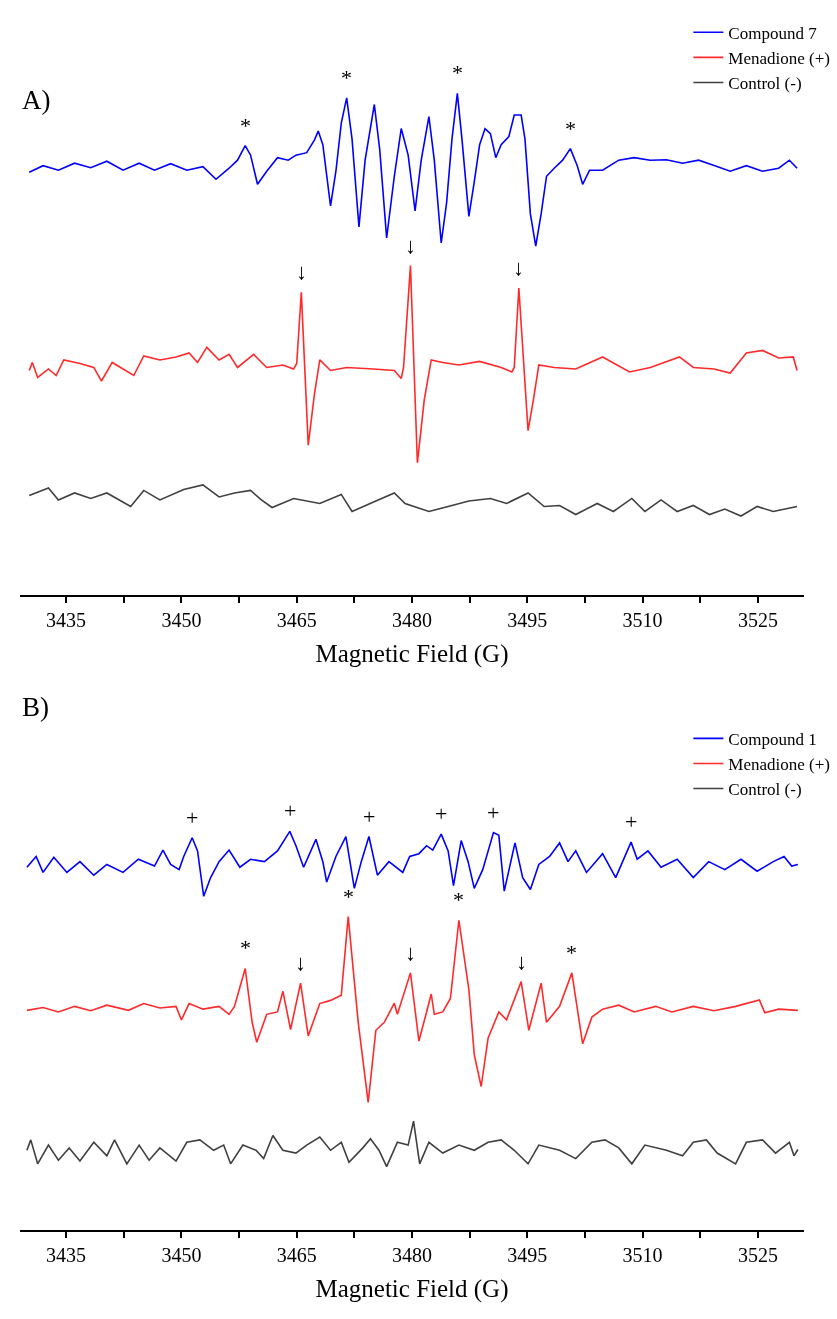  What do you see at coordinates (36, 100) in the screenshot?
I see `chart-title: A)` at bounding box center [36, 100].